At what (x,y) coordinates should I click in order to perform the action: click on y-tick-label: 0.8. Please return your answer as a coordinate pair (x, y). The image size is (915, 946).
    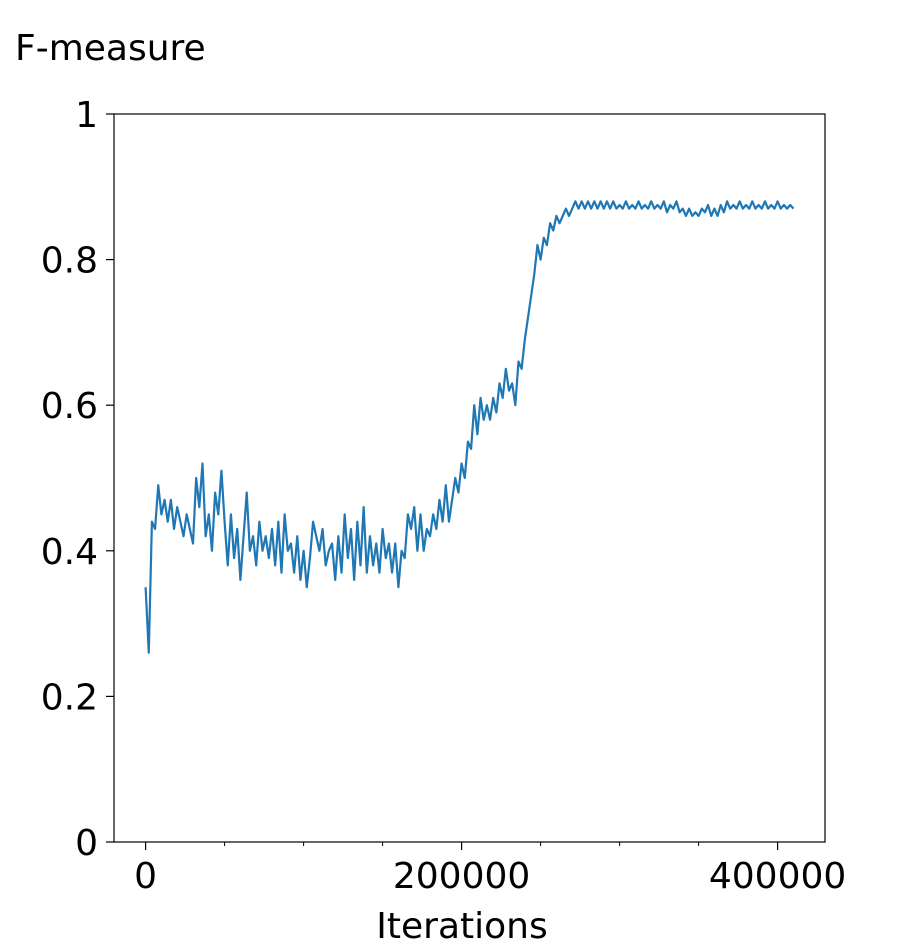
    Looking at the image, I should click on (69, 261).